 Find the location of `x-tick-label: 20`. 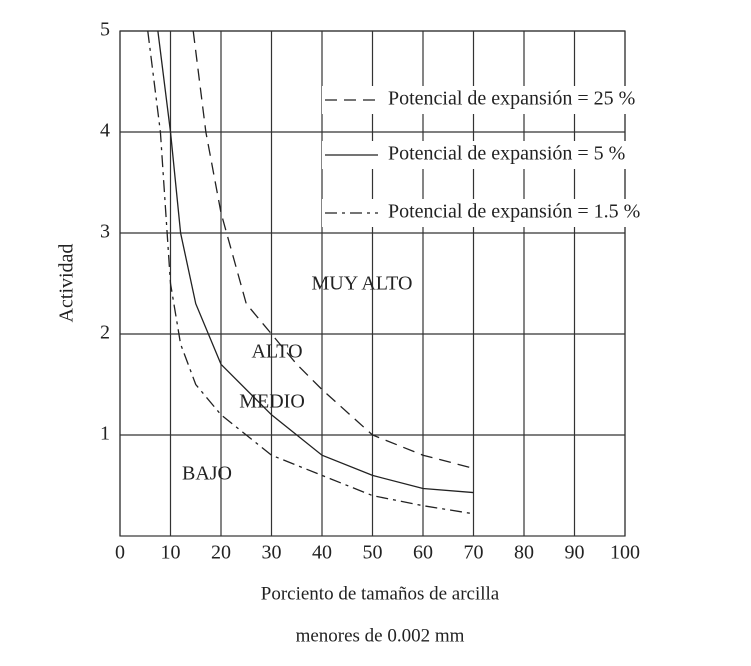

x-tick-label: 20 is located at coordinates (221, 553).